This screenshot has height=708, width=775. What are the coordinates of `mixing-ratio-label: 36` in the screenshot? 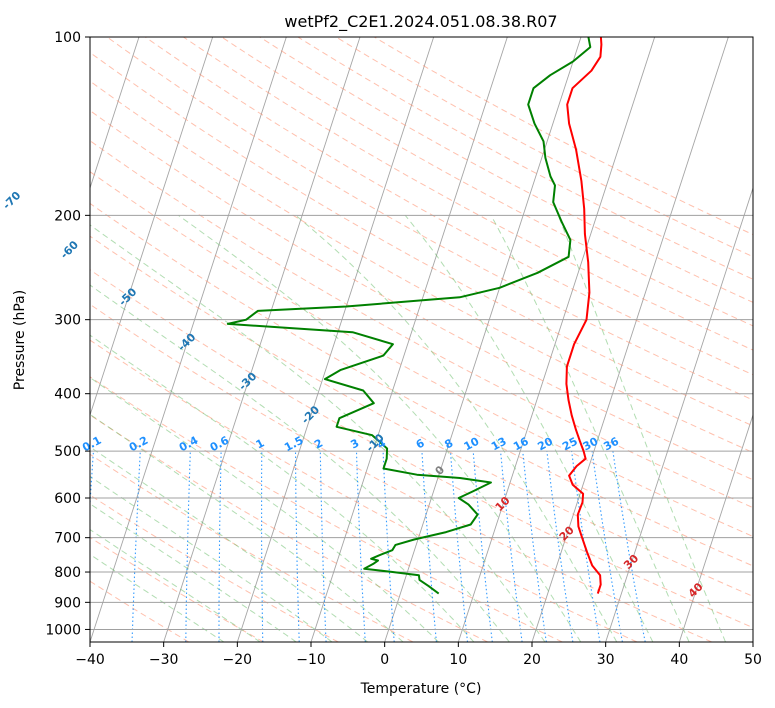 It's located at (611, 444).